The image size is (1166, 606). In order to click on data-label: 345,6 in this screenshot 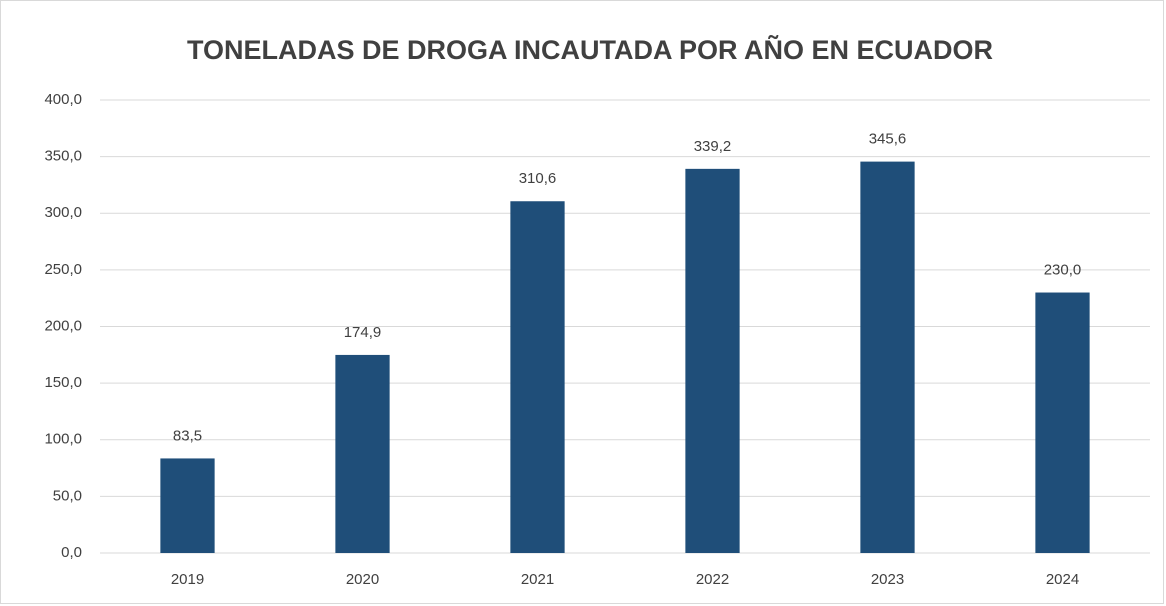, I will do `click(888, 139)`.